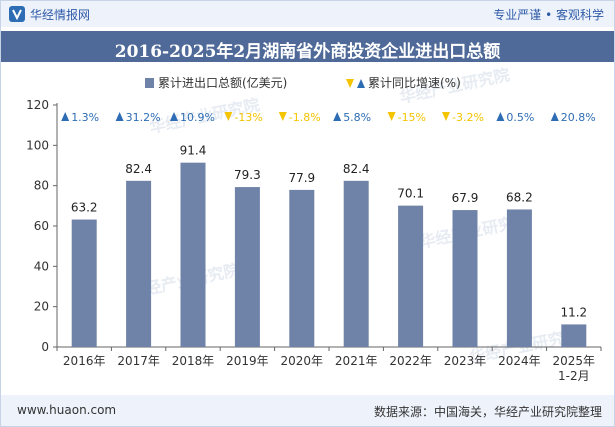 Image resolution: width=615 pixels, height=427 pixels. What do you see at coordinates (41, 186) in the screenshot?
I see `y-tick-label: 80` at bounding box center [41, 186].